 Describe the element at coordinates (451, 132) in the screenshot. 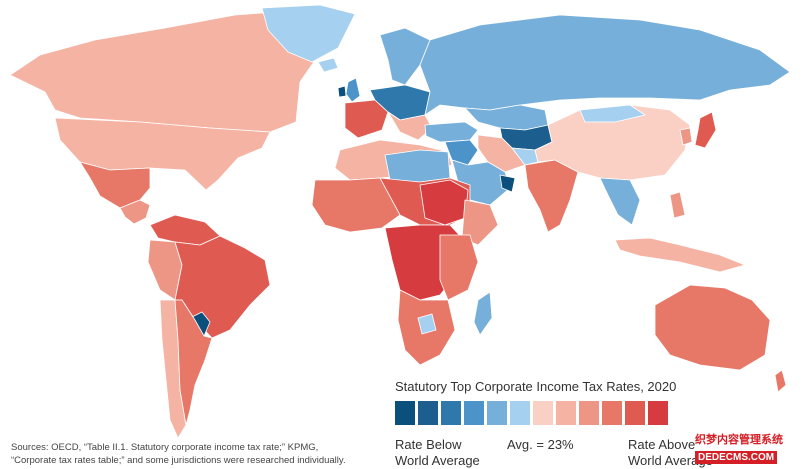

I see `region-turkey` at that location.